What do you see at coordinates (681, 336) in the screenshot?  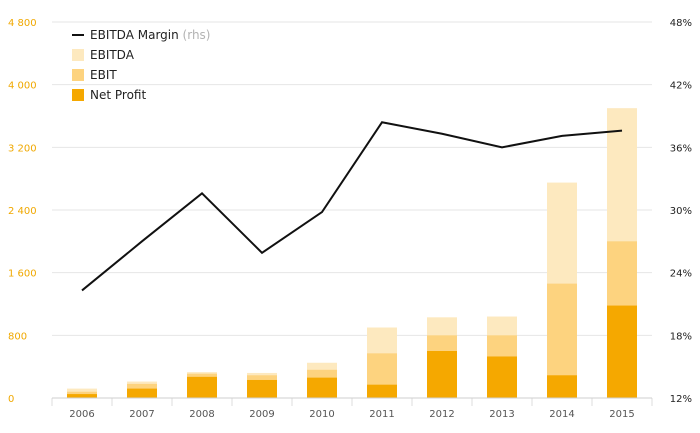 I see `right-tick-label: 18%` at bounding box center [681, 336].